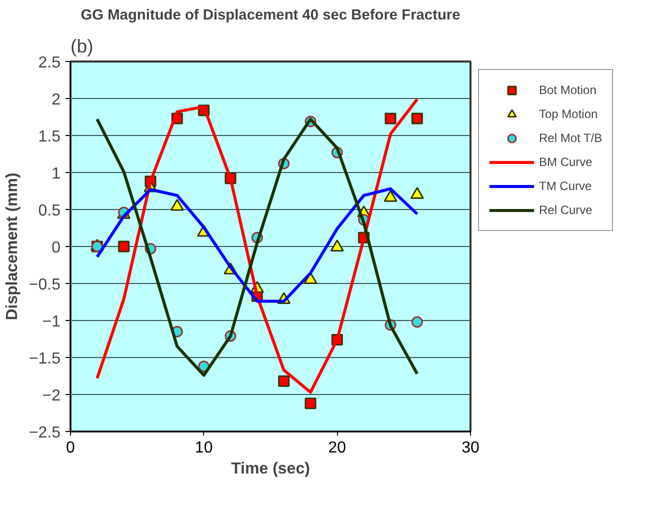  I want to click on y-tick-label: −2, so click(51, 396).